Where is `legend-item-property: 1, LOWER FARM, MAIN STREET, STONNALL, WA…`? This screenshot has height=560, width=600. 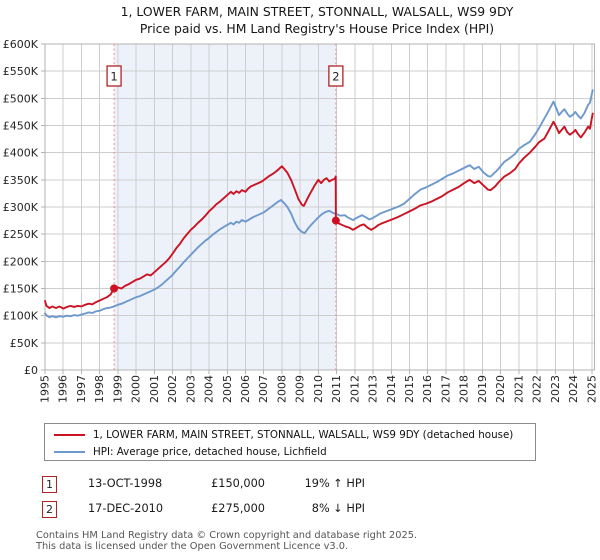
legend-item-property: 1, LOWER FARM, MAIN STREET, STONNALL, WA… is located at coordinates (294, 434).